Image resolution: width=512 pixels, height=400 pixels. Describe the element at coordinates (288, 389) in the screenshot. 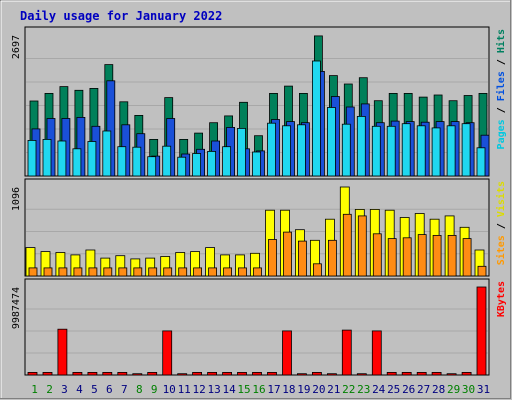

I see `x-tick-label-18: 18` at that location.